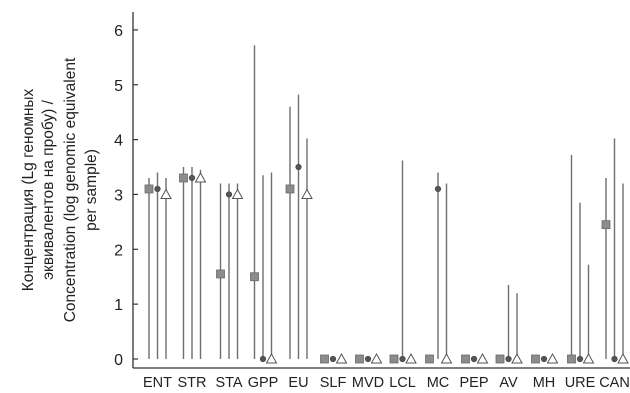 Image resolution: width=630 pixels, height=393 pixels. Describe the element at coordinates (28, 189) in the screenshot. I see `y-axis-label-line: Концентрация (Lg геномных` at that location.